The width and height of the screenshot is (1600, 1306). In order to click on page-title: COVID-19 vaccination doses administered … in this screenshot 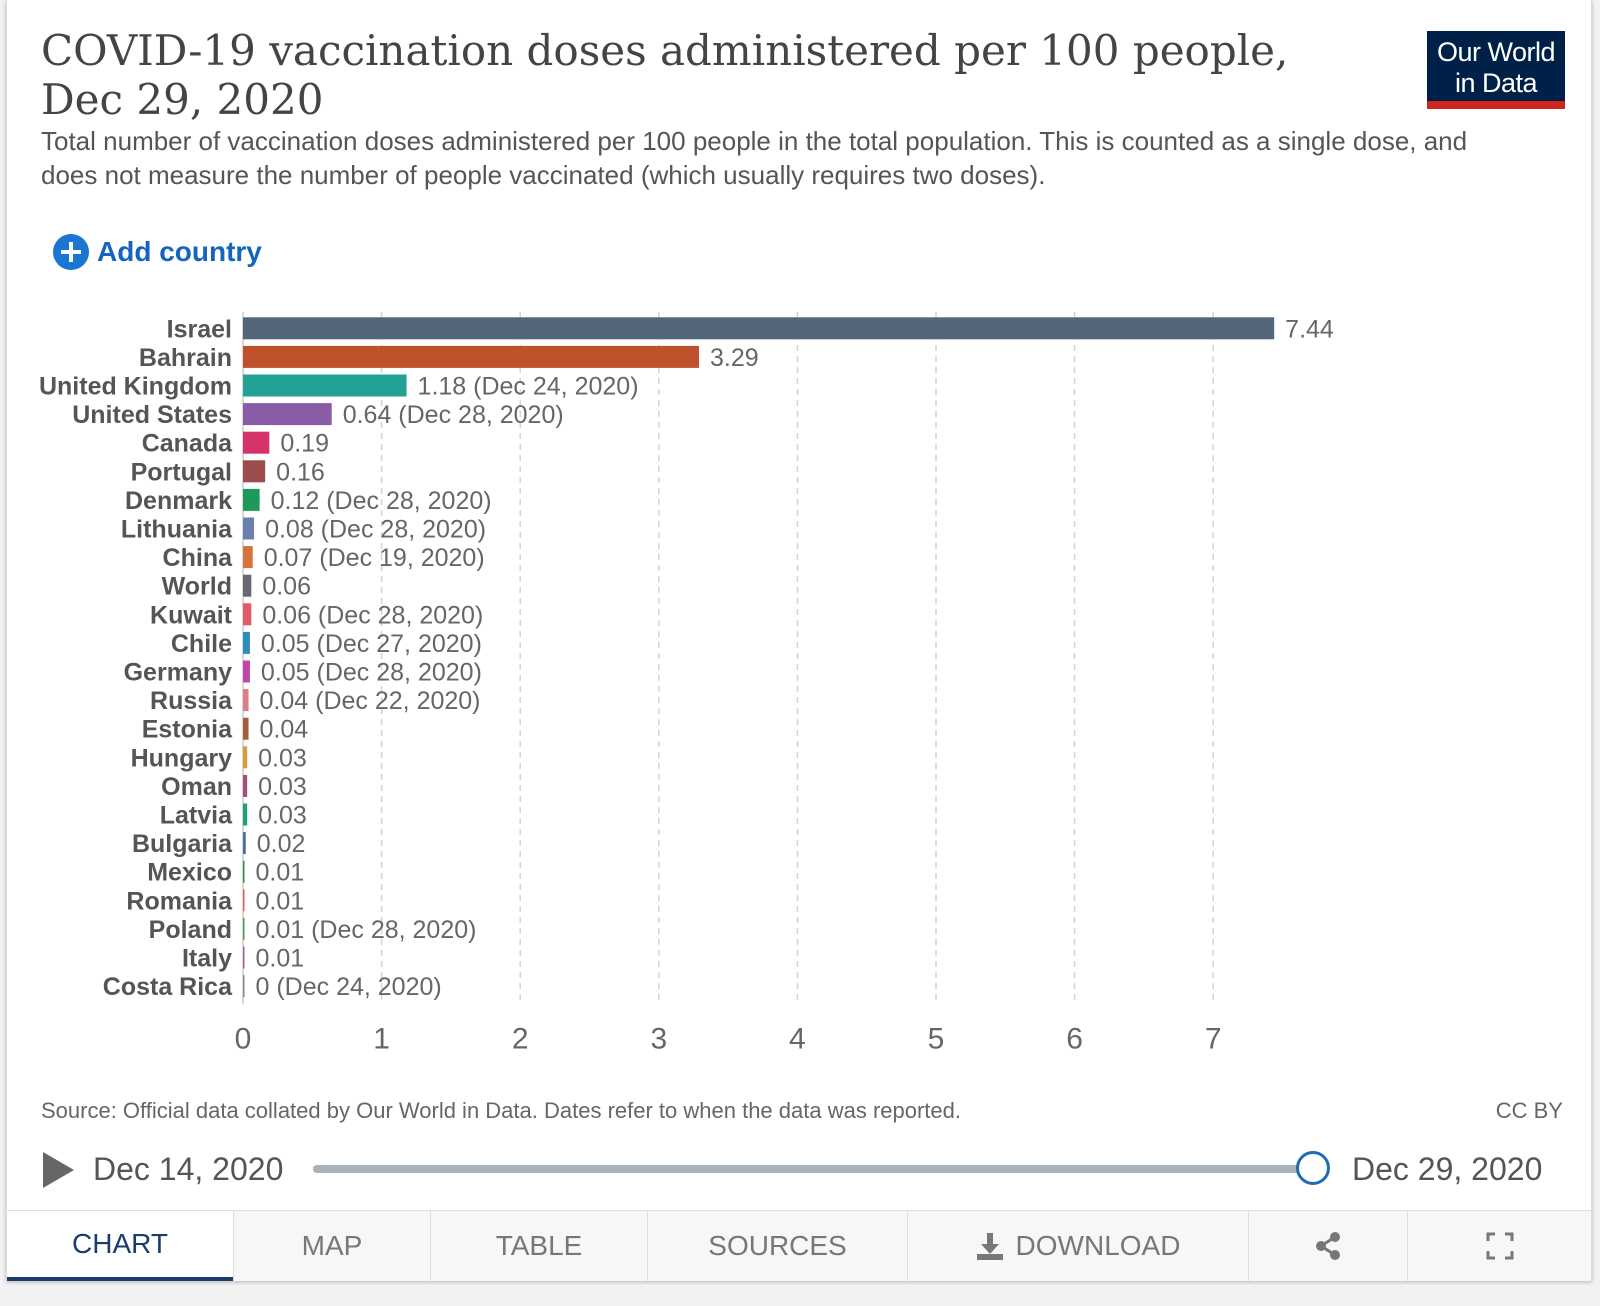, I will do `click(665, 75)`.